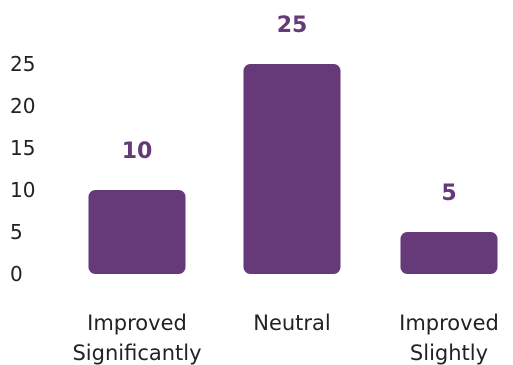 The height and width of the screenshot is (365, 513). What do you see at coordinates (292, 25) in the screenshot?
I see `data-label: 25` at bounding box center [292, 25].